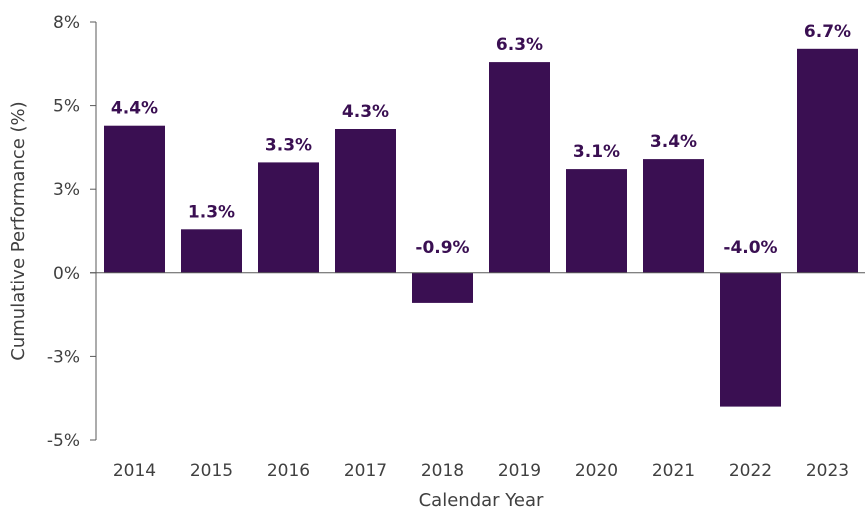  Describe the element at coordinates (71, 232) in the screenshot. I see `y-axis-ticks: 8% 5% 3% 0% -3% -5%` at that location.